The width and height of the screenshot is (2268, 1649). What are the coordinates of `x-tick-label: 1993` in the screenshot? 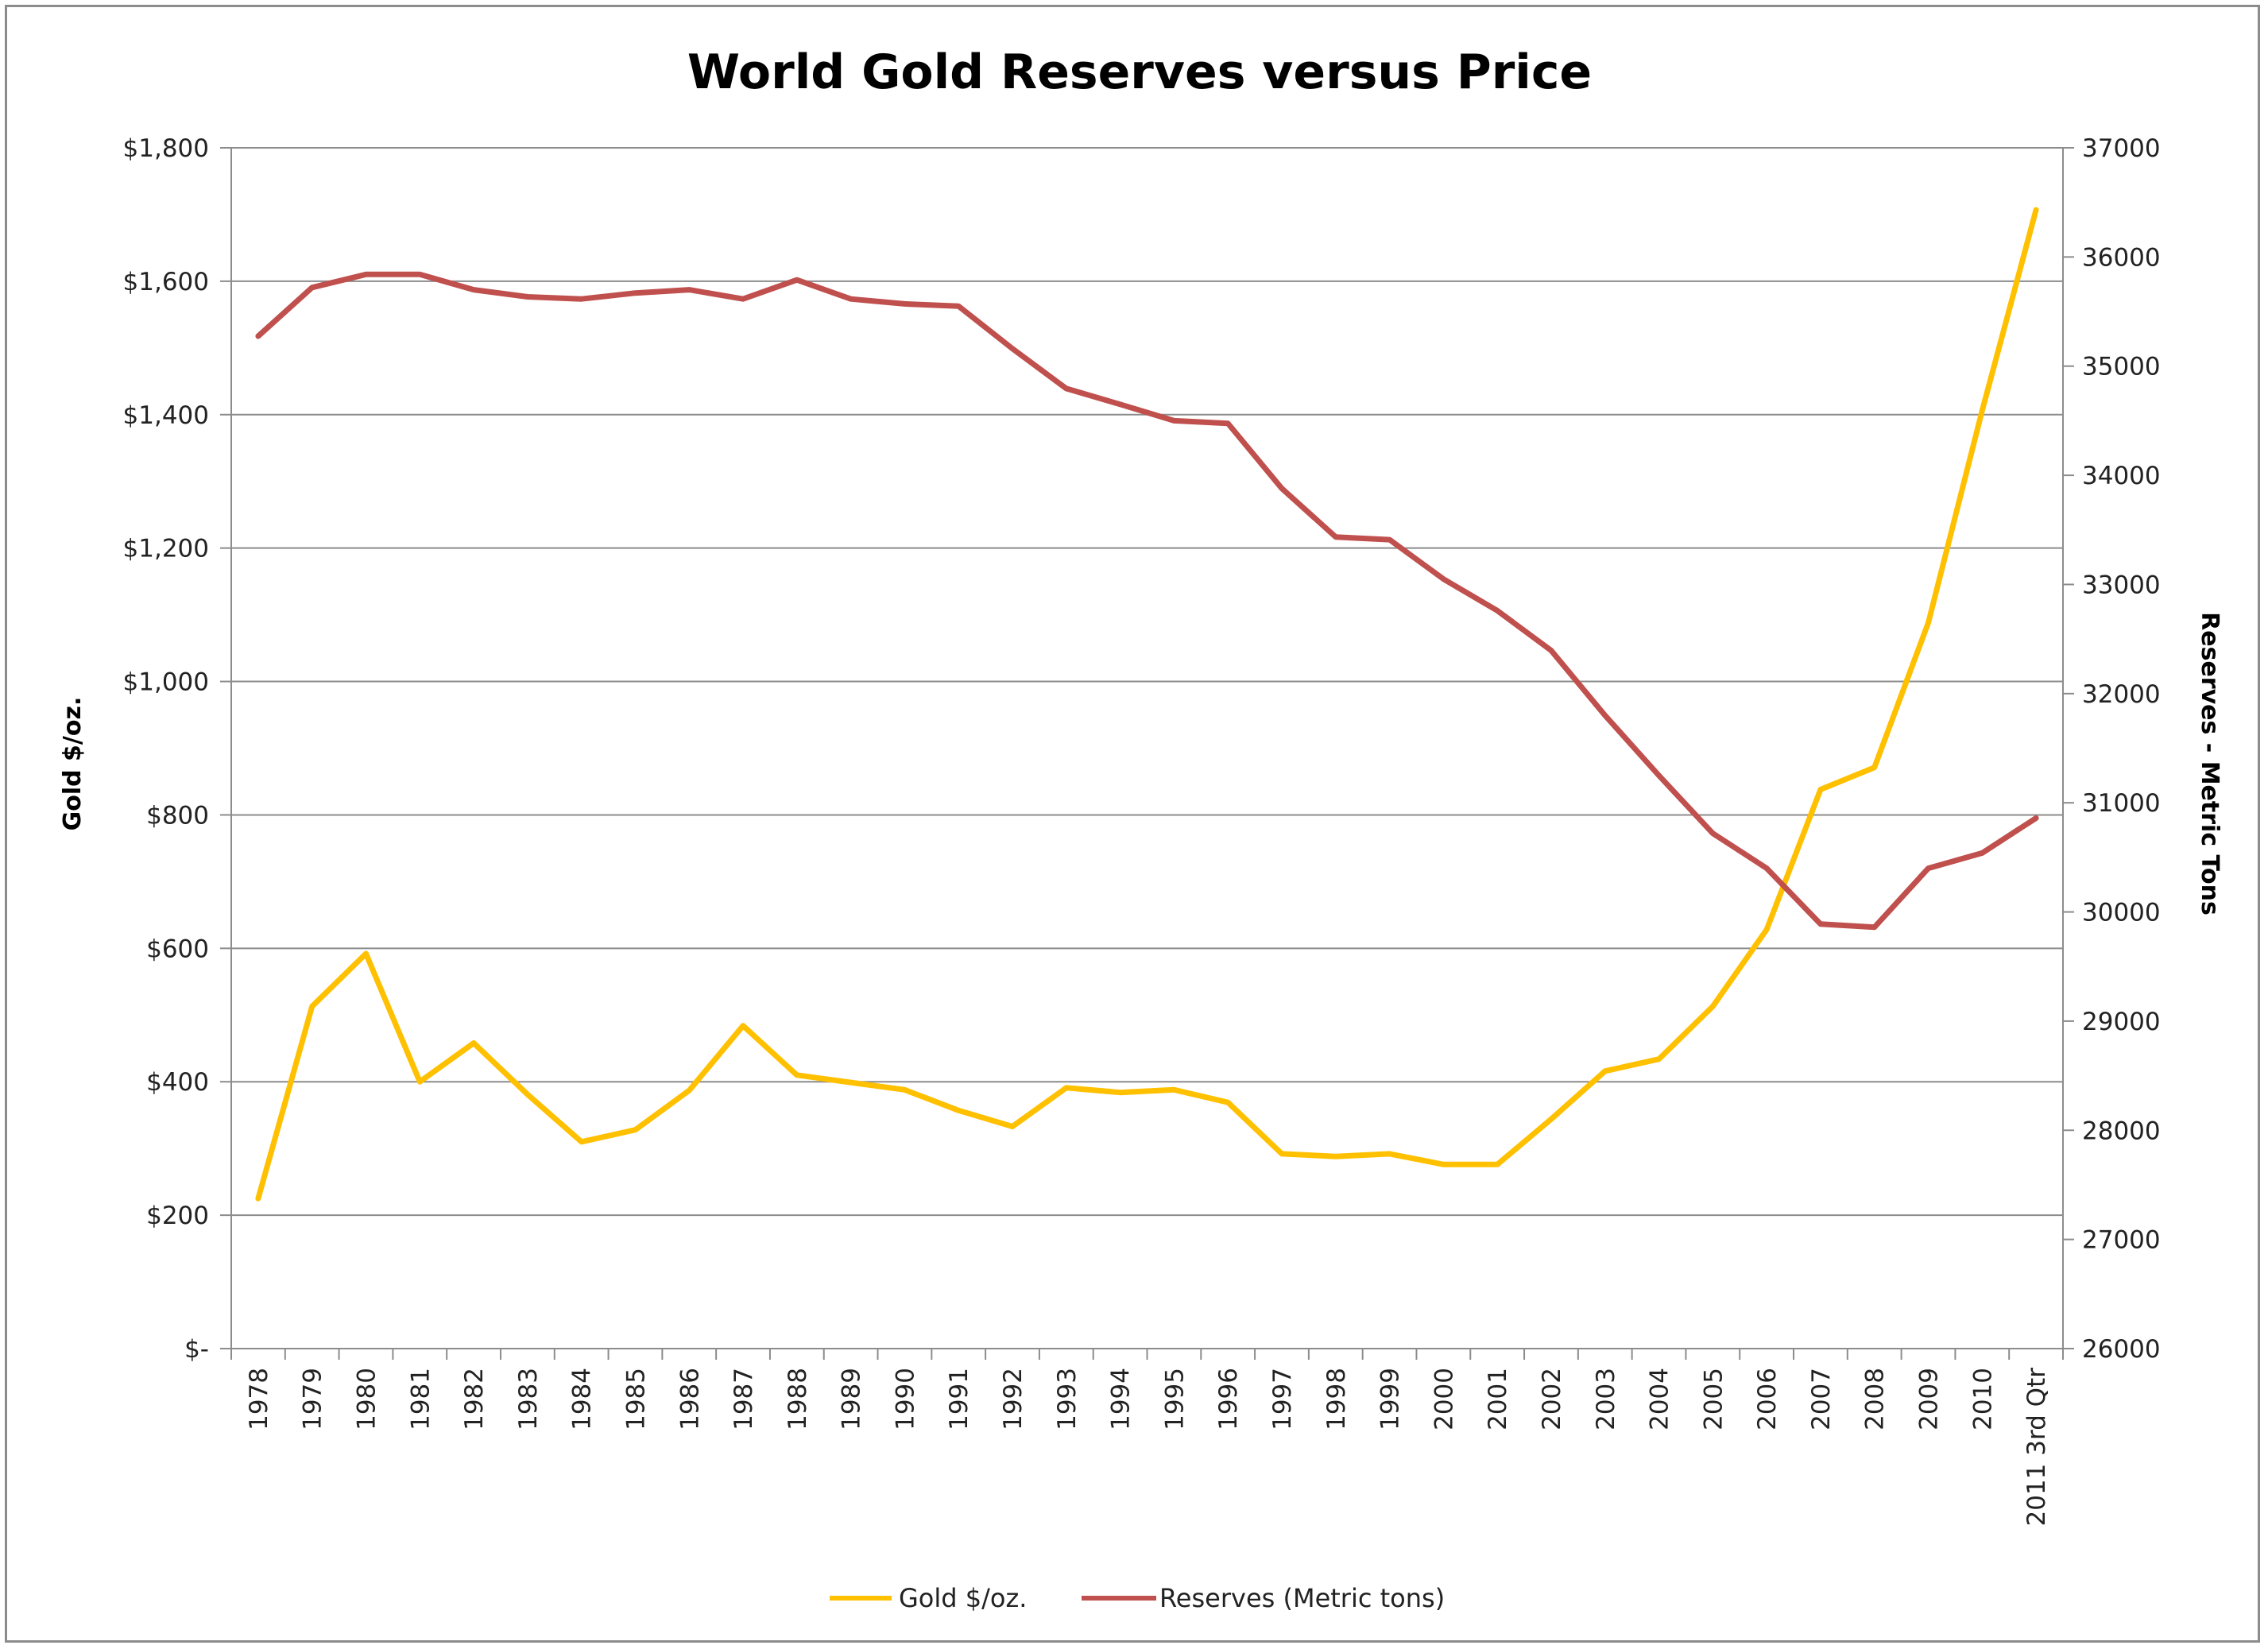 It's located at (1067, 1399).